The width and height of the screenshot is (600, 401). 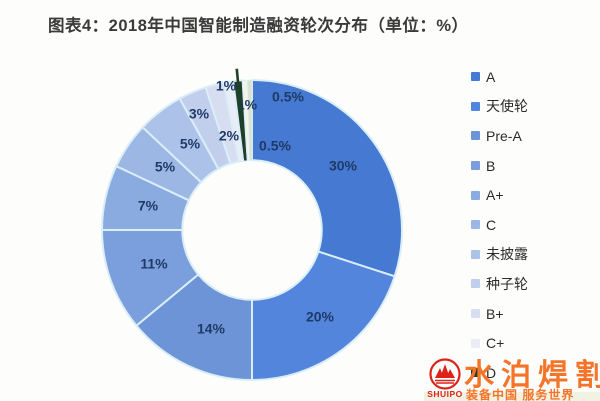 I want to click on shuipo-logo-icon, so click(x=445, y=374).